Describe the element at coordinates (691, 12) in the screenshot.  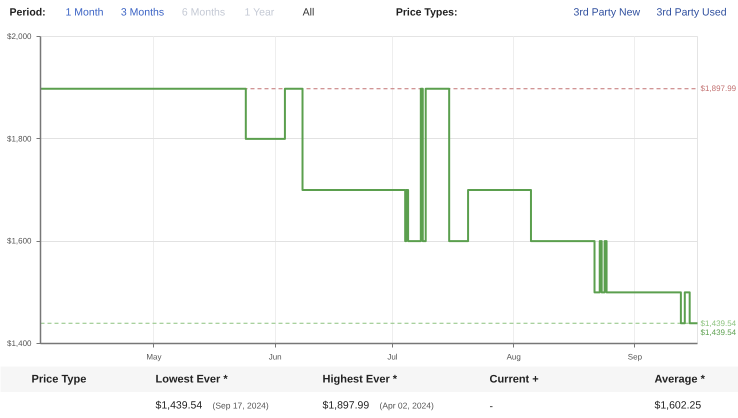
I see `text: 3rd Party Used` at that location.